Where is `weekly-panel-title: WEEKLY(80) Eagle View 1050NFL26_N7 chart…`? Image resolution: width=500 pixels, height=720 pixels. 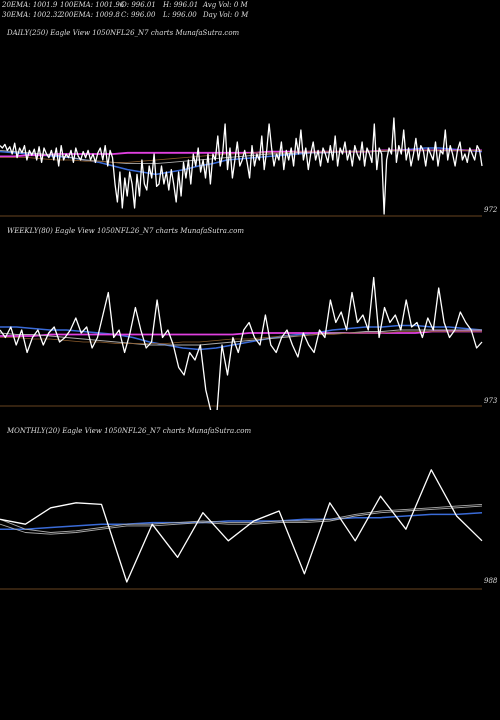
weekly-panel-title: WEEKLY(80) Eagle View 1050NFL26_N7 chart… is located at coordinates (125, 231).